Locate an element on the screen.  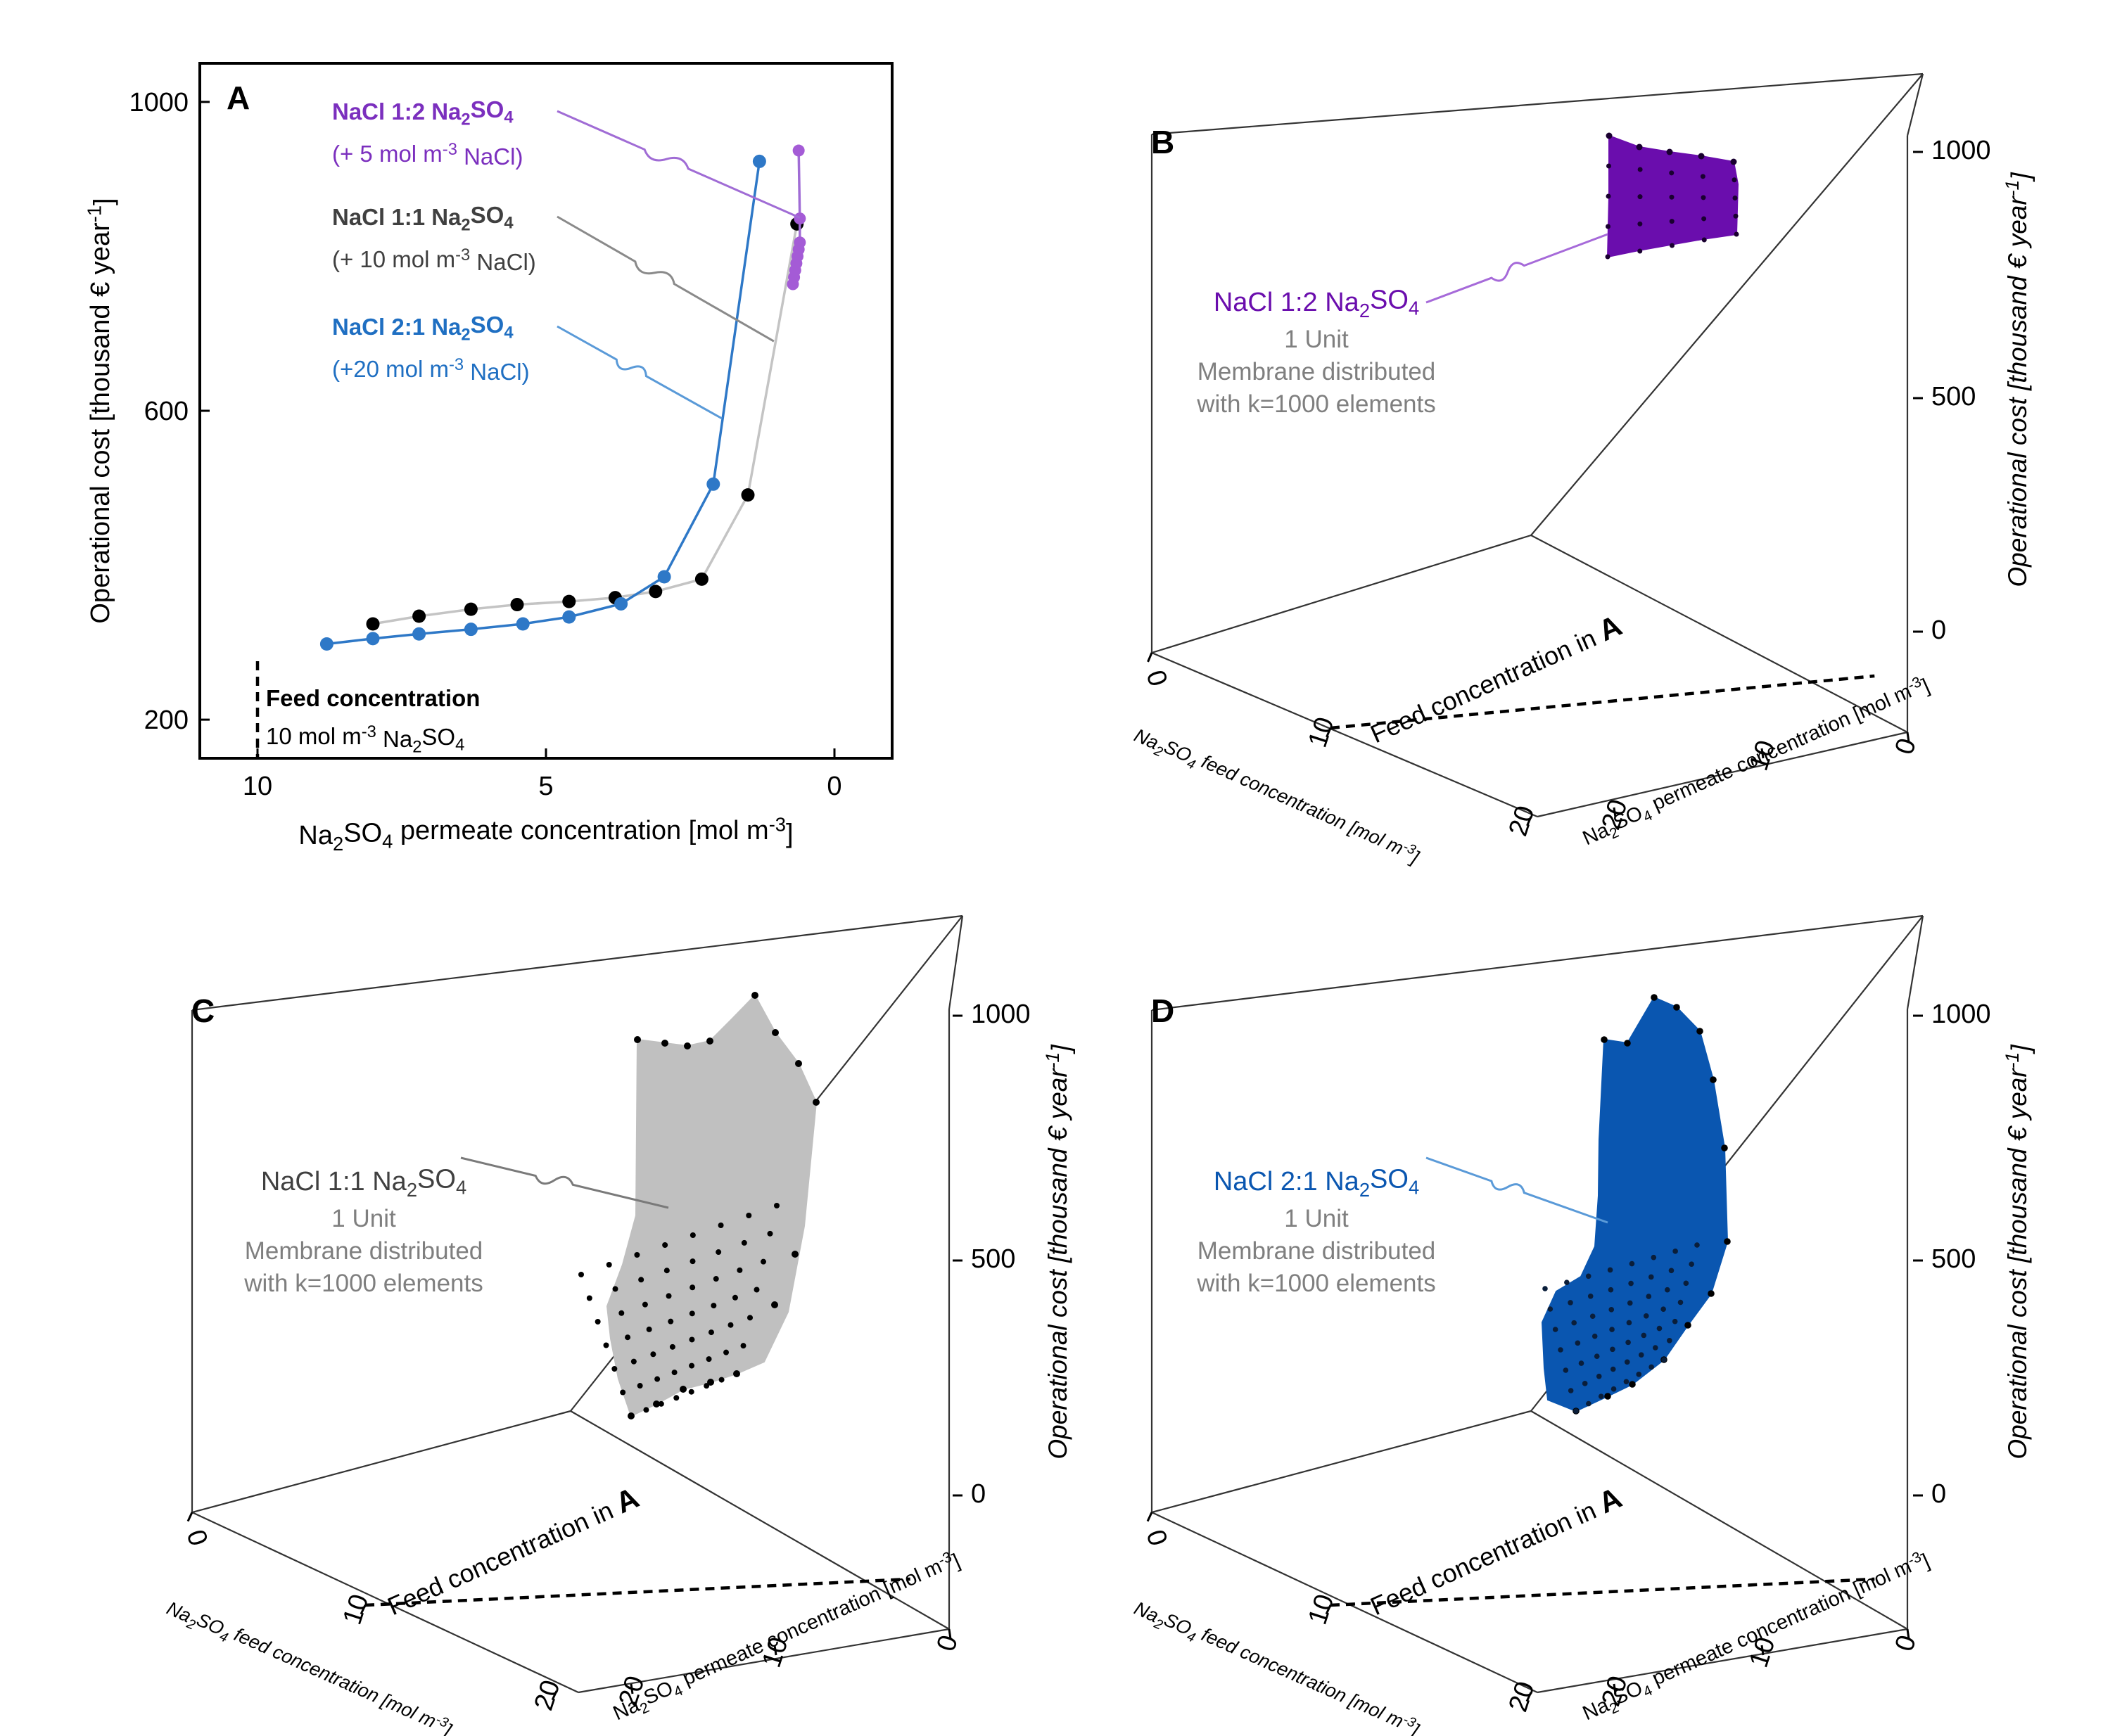
panel-label: C is located at coordinates (203, 1011).